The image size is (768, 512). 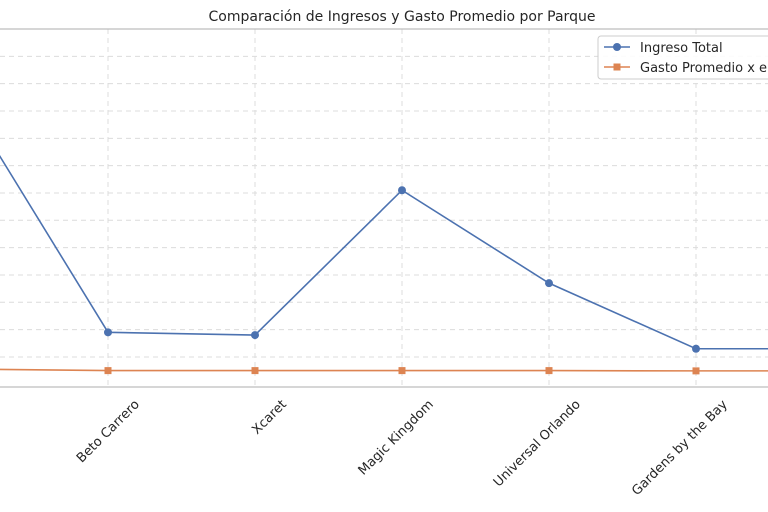 I want to click on legend-marker-gasto, so click(x=617, y=67).